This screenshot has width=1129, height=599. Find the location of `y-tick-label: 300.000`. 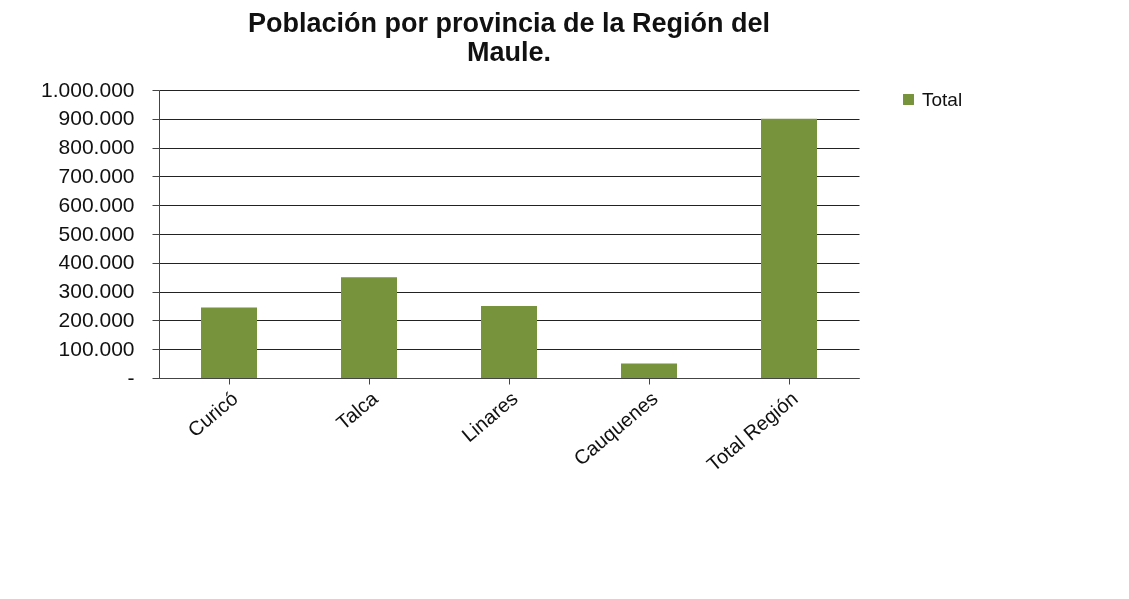

y-tick-label: 300.000 is located at coordinates (96, 291).